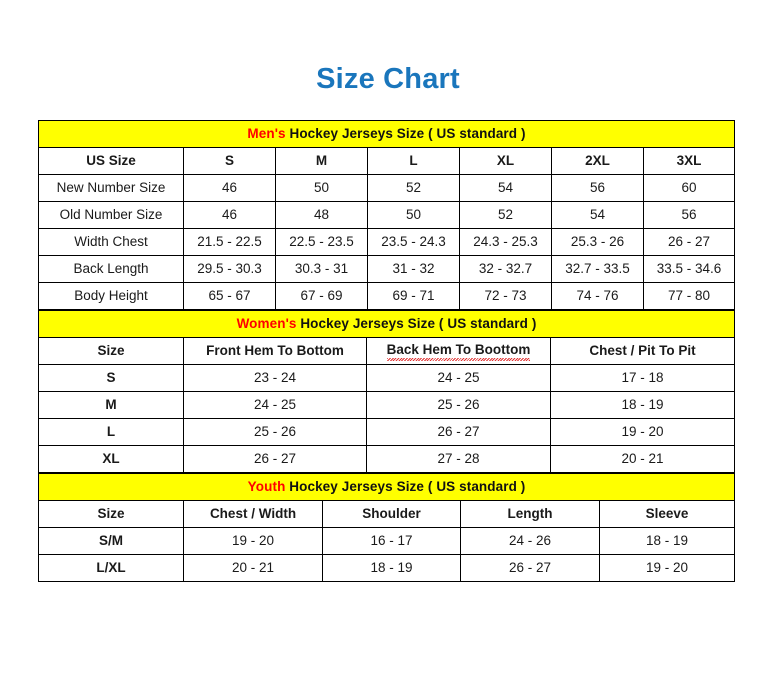 This screenshot has width=776, height=692. What do you see at coordinates (275, 405) in the screenshot?
I see `womens-row-1-cell-0: 24 - 25` at bounding box center [275, 405].